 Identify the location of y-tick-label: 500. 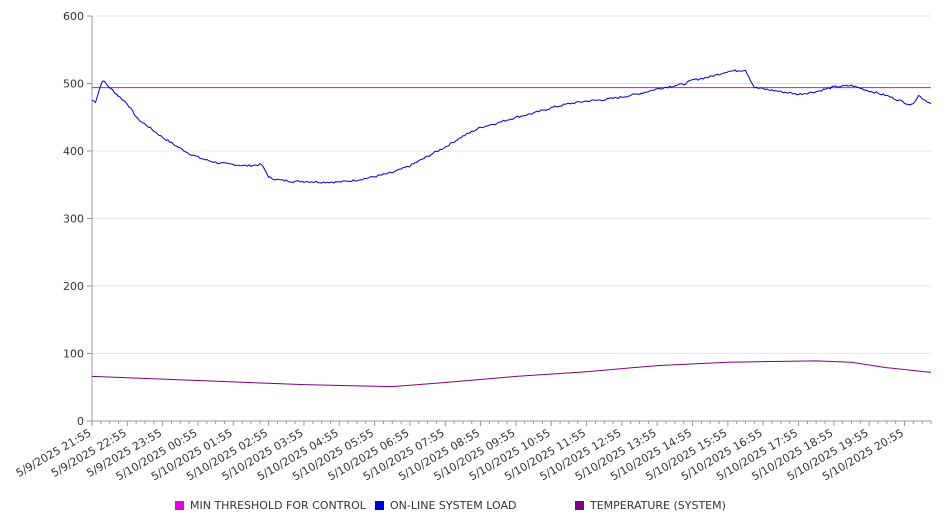
(73, 84).